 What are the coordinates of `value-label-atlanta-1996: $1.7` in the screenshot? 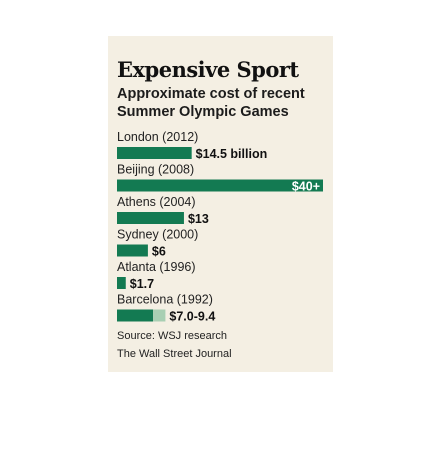 It's located at (142, 284).